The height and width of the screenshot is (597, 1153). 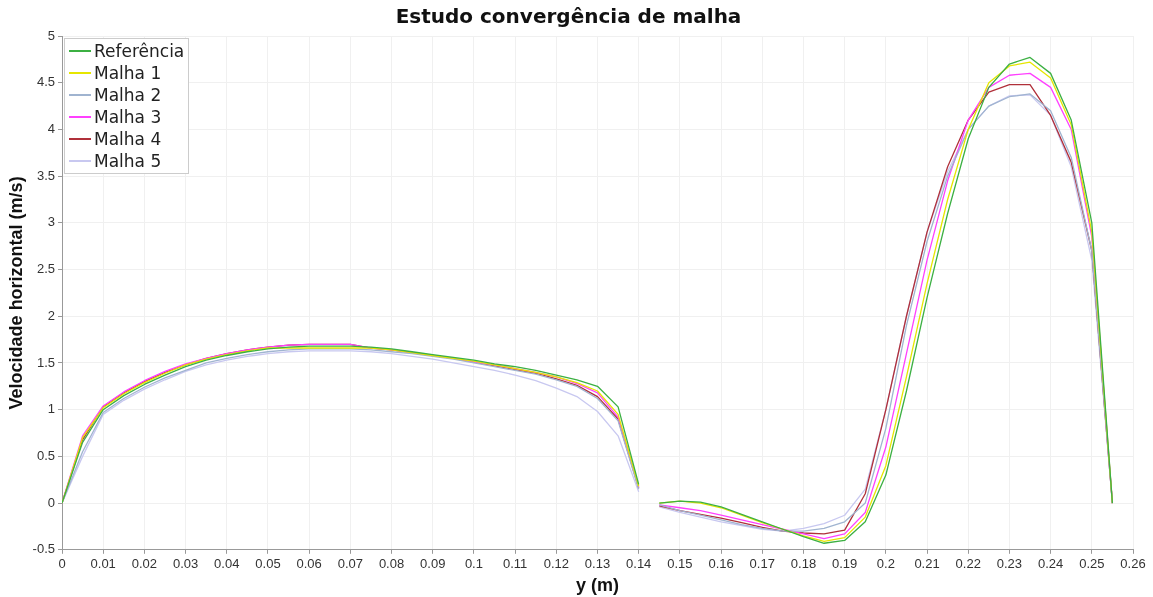 What do you see at coordinates (15, 293) in the screenshot?
I see `y-axis-title: Velocidade horizontal (m/s)` at bounding box center [15, 293].